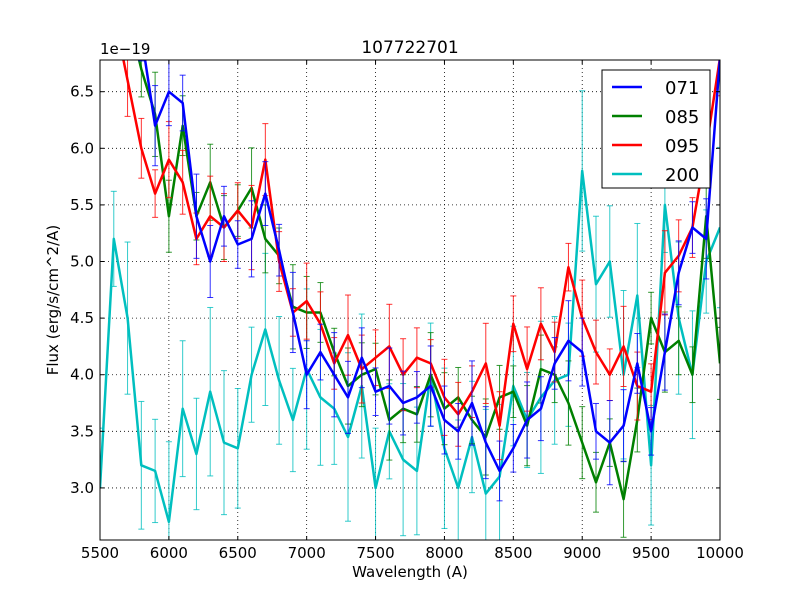 The width and height of the screenshot is (800, 604). Describe the element at coordinates (238, 553) in the screenshot. I see `x-tick-label: 6500` at that location.